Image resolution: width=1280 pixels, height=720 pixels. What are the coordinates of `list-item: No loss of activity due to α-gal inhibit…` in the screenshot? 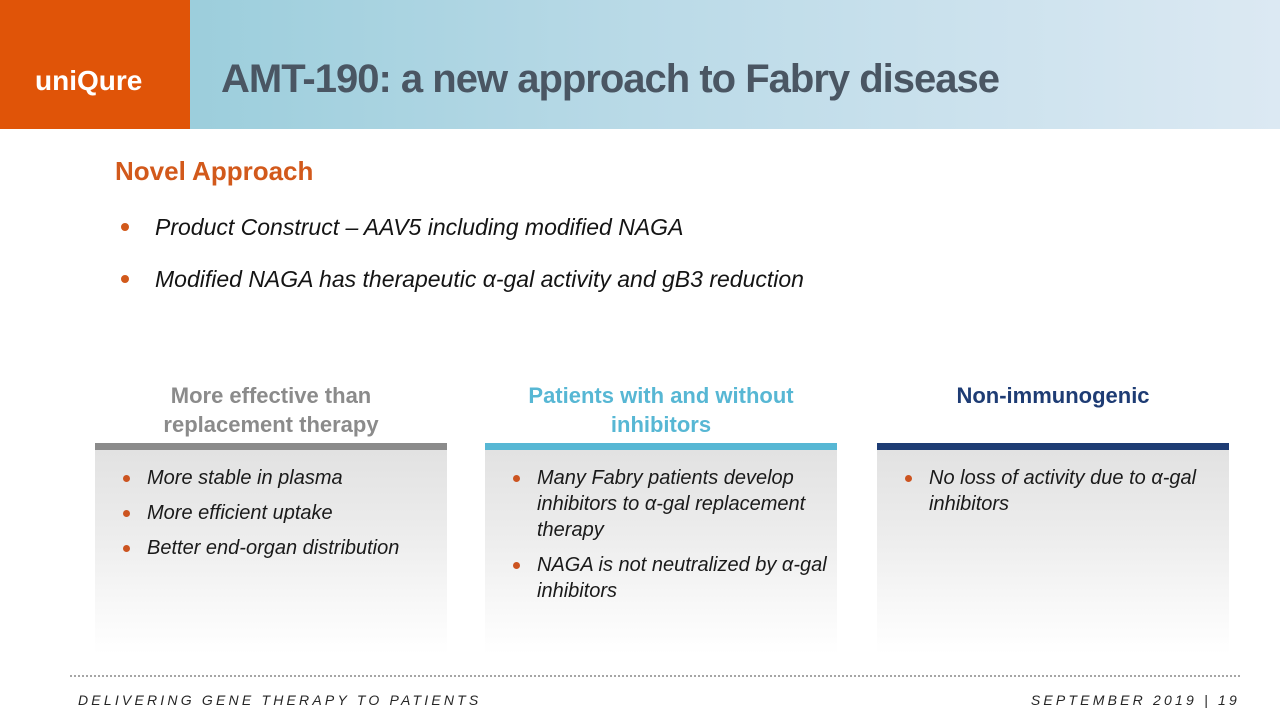 It's located at (1049, 491).